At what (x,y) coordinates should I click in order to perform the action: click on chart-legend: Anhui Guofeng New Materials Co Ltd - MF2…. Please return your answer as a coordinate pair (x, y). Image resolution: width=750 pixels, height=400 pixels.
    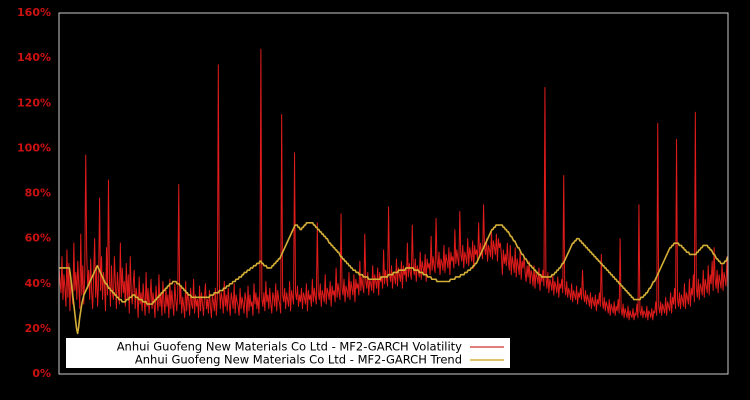
    Looking at the image, I should click on (288, 353).